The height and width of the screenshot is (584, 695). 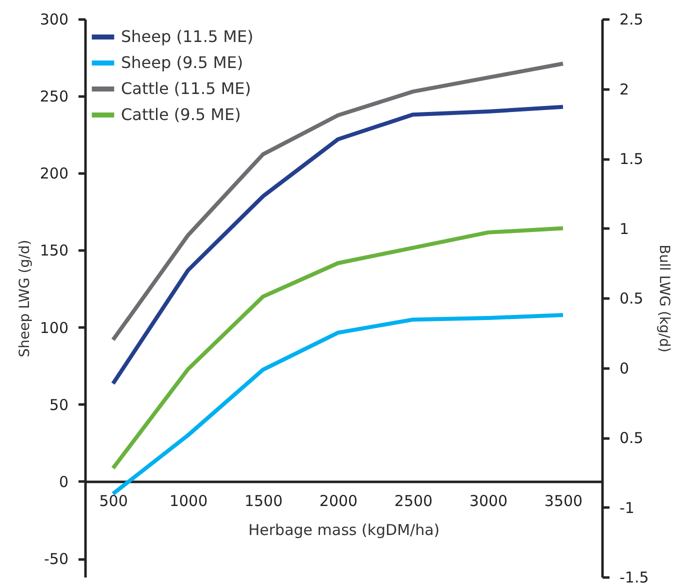 I want to click on x-tick-label: 3000, so click(x=488, y=501).